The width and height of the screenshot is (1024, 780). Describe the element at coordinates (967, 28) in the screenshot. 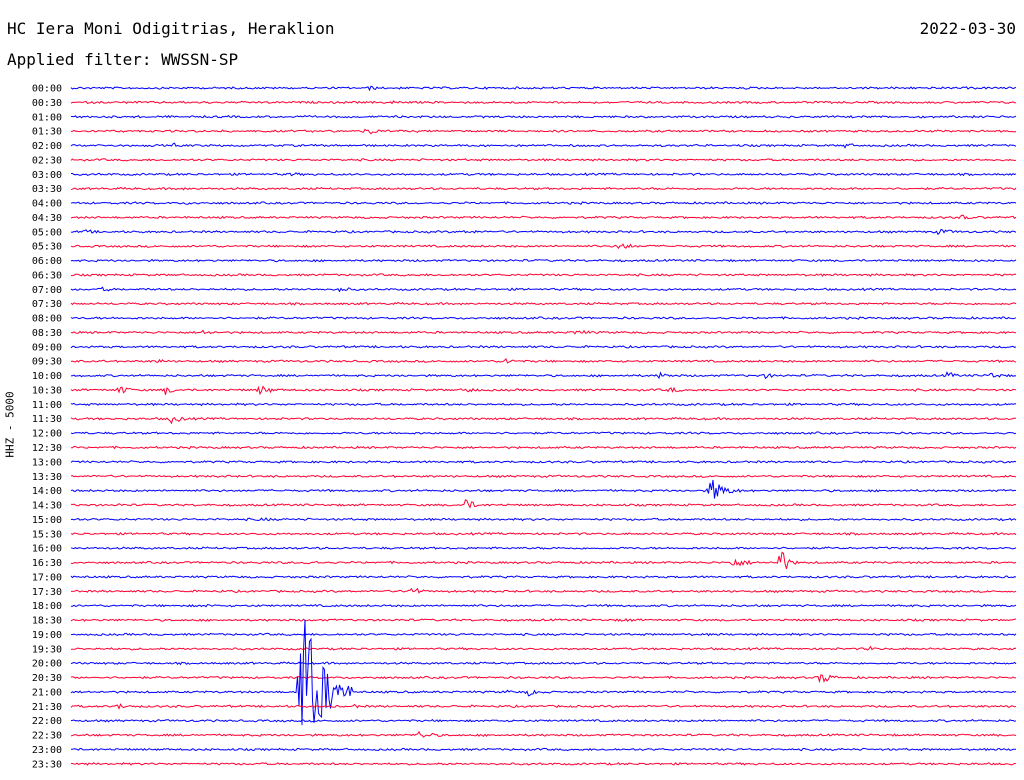

I see `date-label: 2022-03-30` at that location.